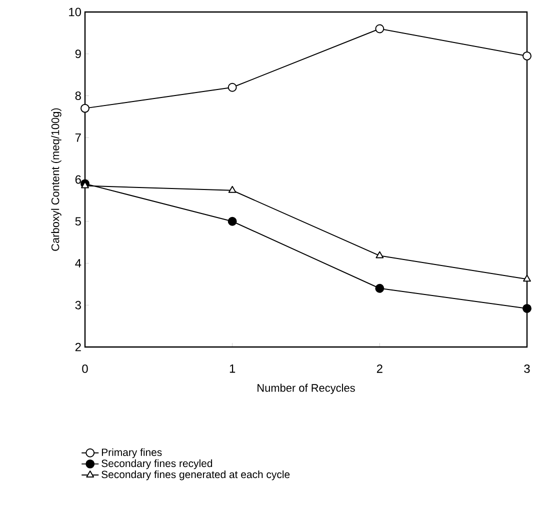  Describe the element at coordinates (306, 389) in the screenshot. I see `x-axis-title: Number of Recycles` at that location.